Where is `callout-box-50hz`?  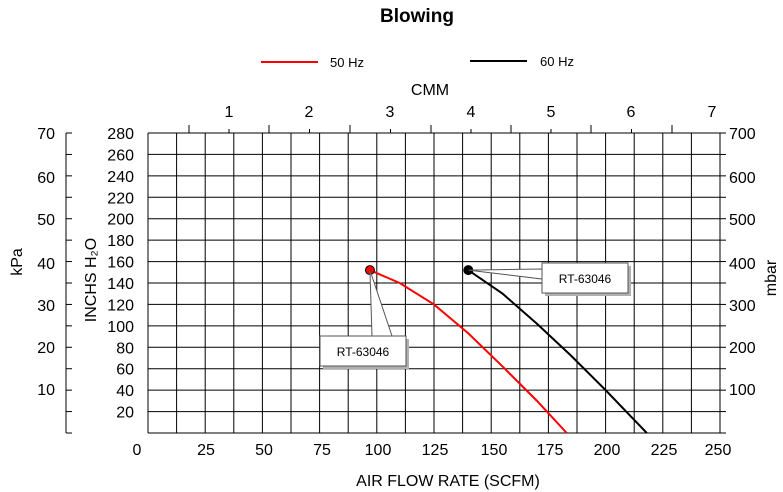 callout-box-50hz is located at coordinates (363, 351).